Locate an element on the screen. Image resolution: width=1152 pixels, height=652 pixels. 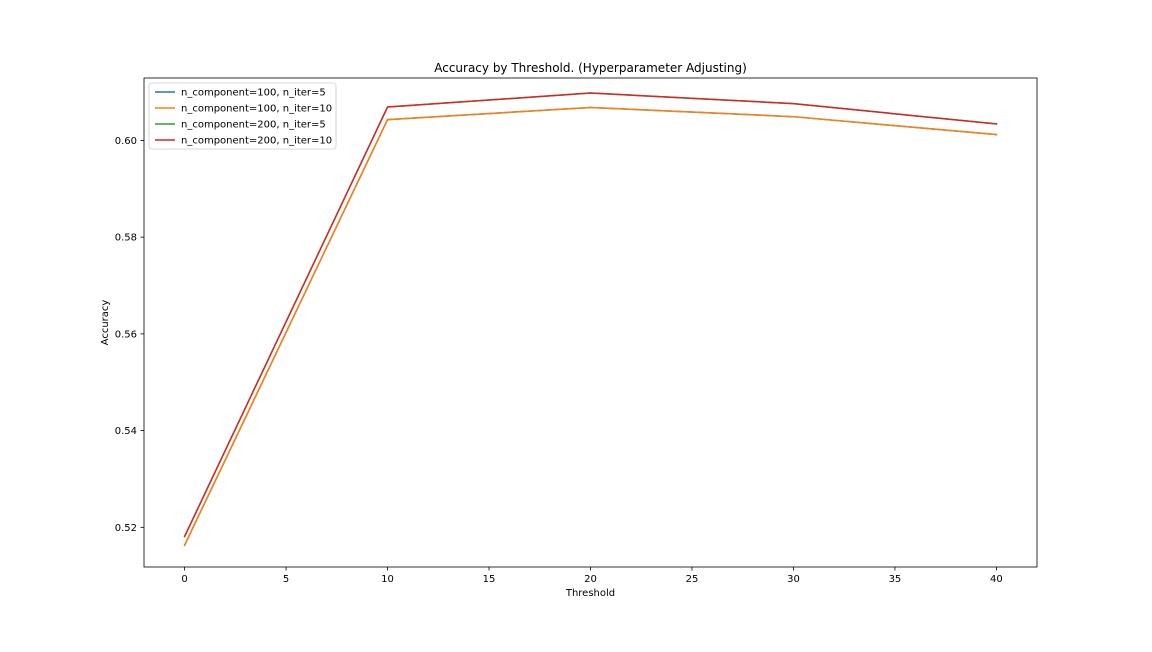
y-tick-label: 0.60 is located at coordinates (126, 141).